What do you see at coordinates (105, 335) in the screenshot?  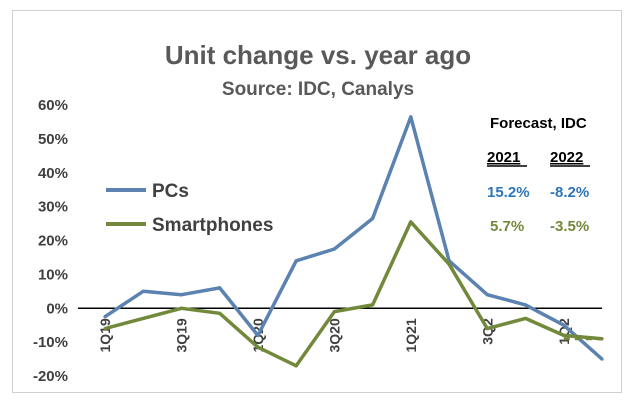 I see `x-tick-label: 1Q19` at bounding box center [105, 335].